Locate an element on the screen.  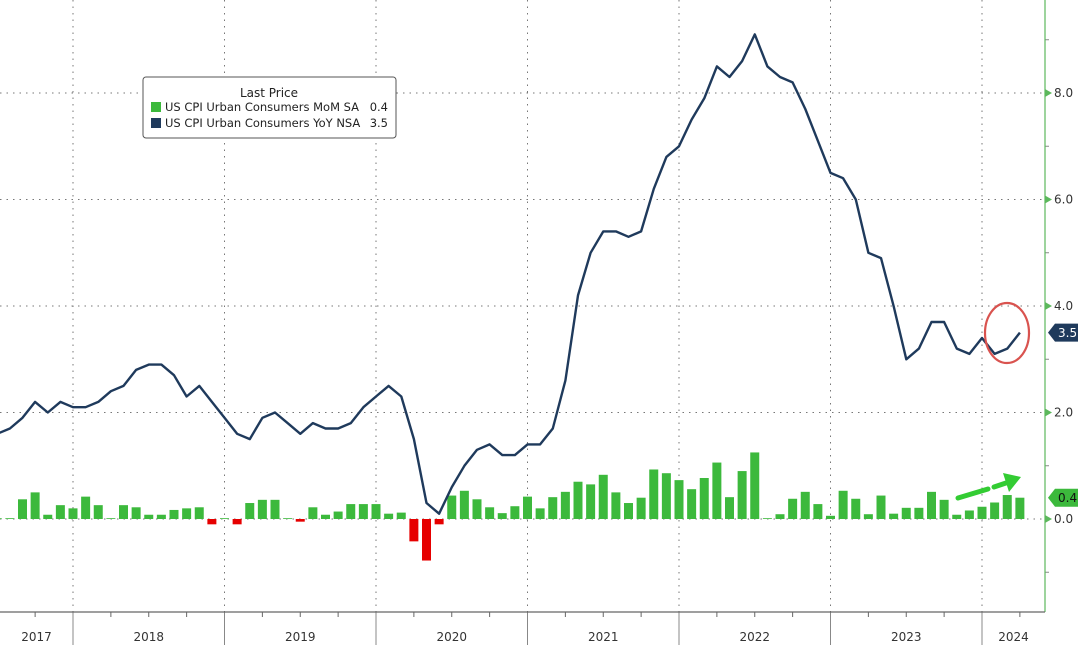
mom-last-value-tag: 0.4 is located at coordinates (1067, 498).